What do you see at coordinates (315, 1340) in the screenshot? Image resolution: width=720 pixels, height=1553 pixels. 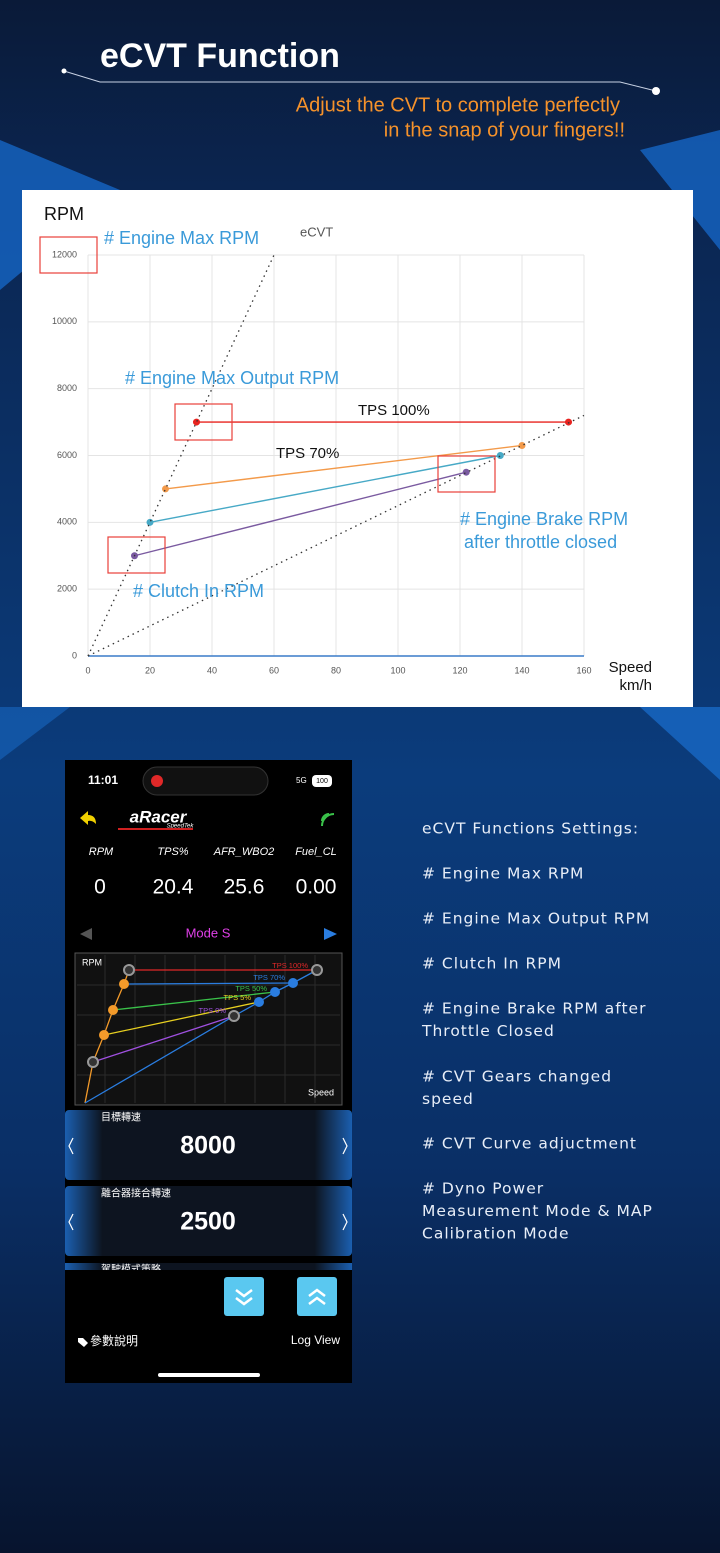 I see `log-view: Log View` at bounding box center [315, 1340].